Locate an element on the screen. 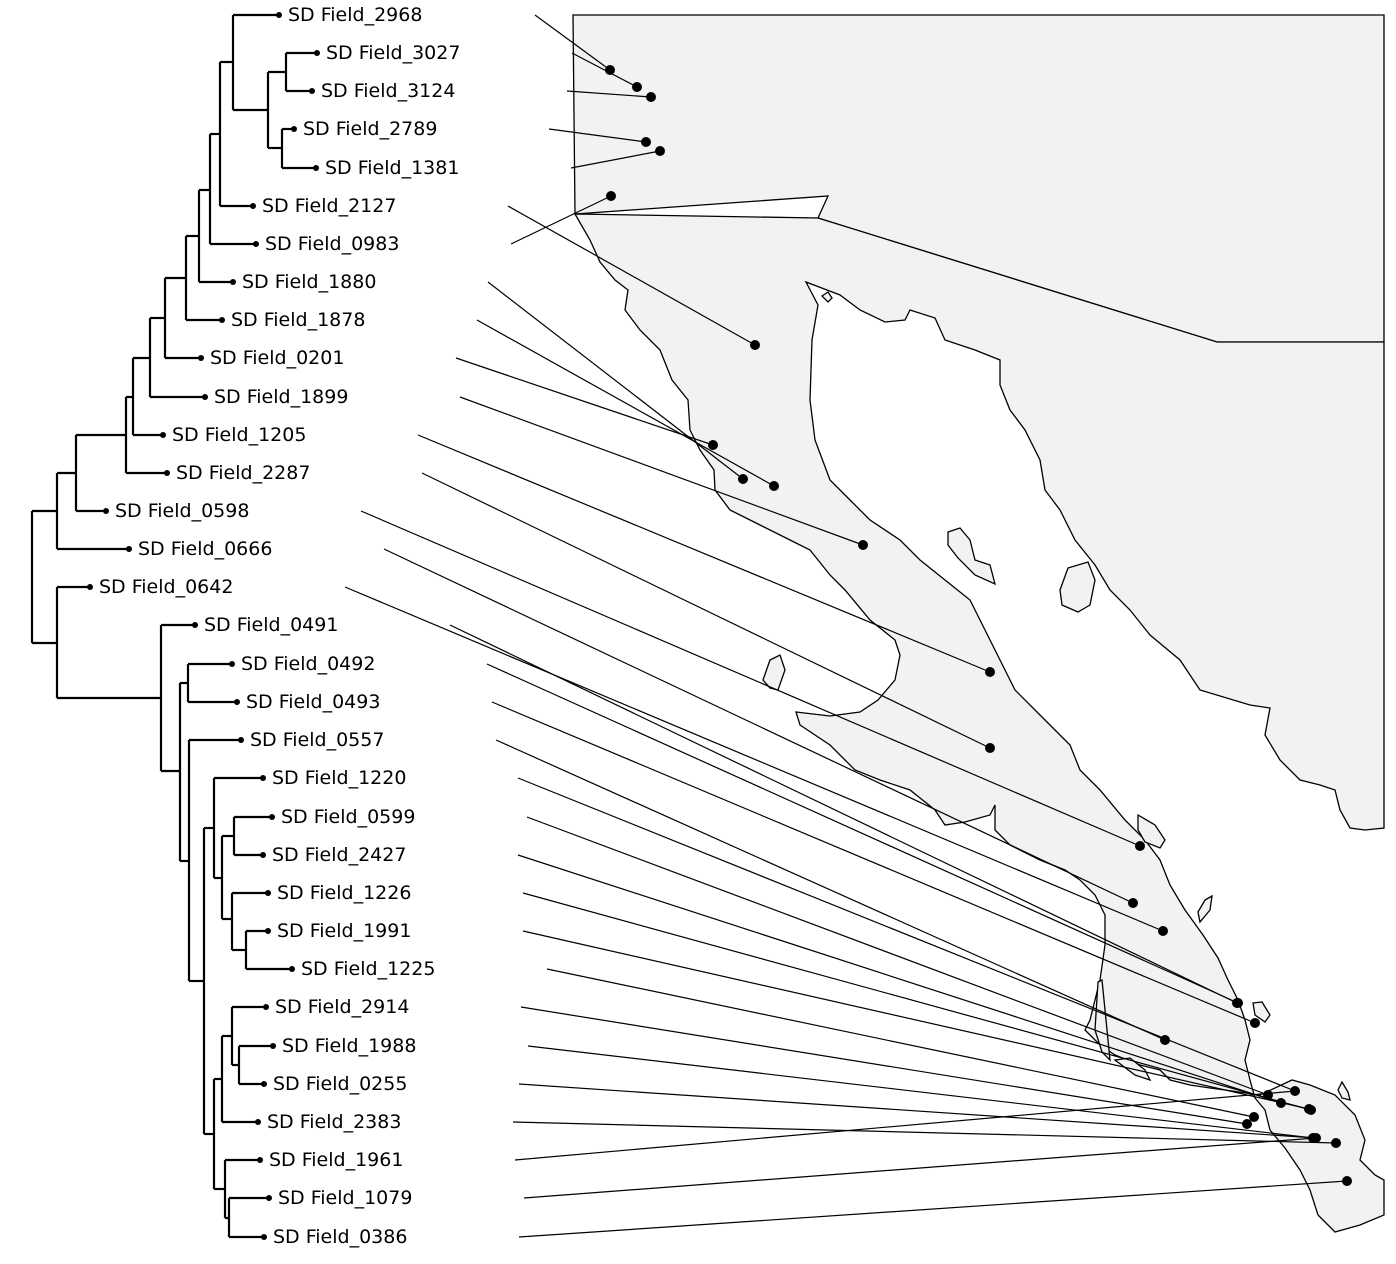  tip-label: SD Field_3027 is located at coordinates (393, 53).